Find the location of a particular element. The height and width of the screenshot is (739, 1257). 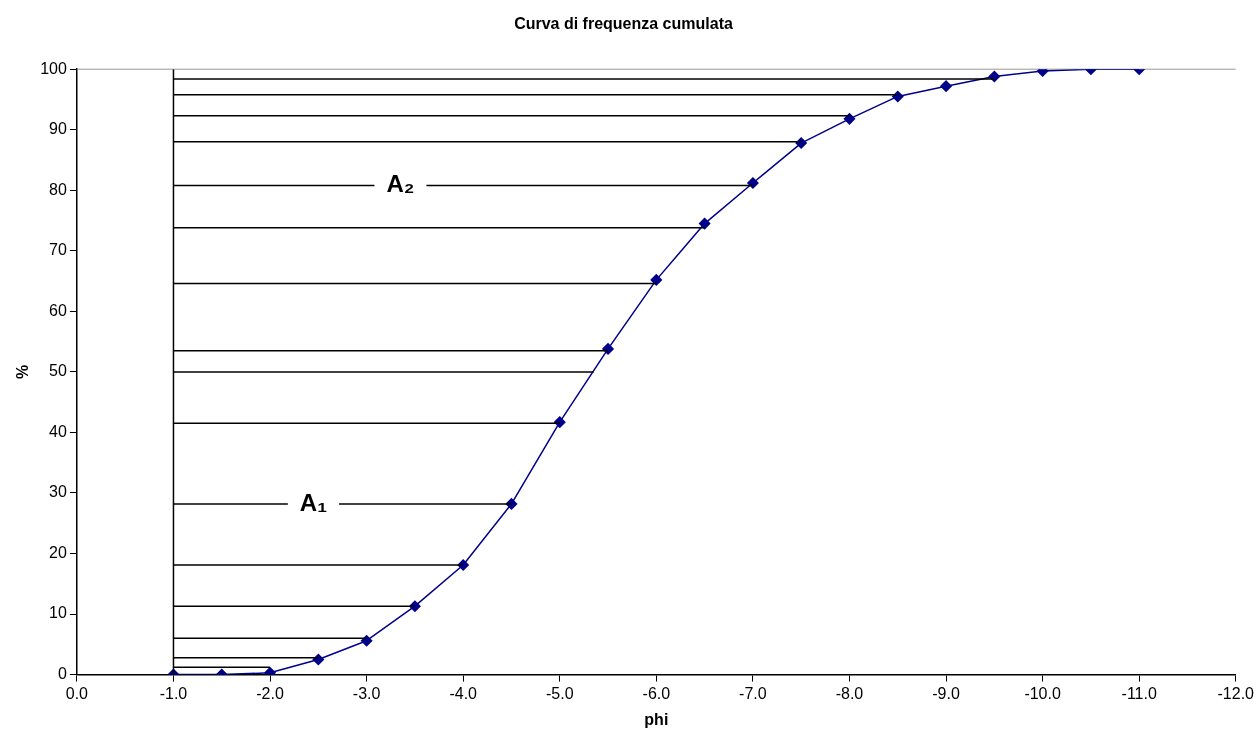

x-tick-label: -6.0 is located at coordinates (656, 693).